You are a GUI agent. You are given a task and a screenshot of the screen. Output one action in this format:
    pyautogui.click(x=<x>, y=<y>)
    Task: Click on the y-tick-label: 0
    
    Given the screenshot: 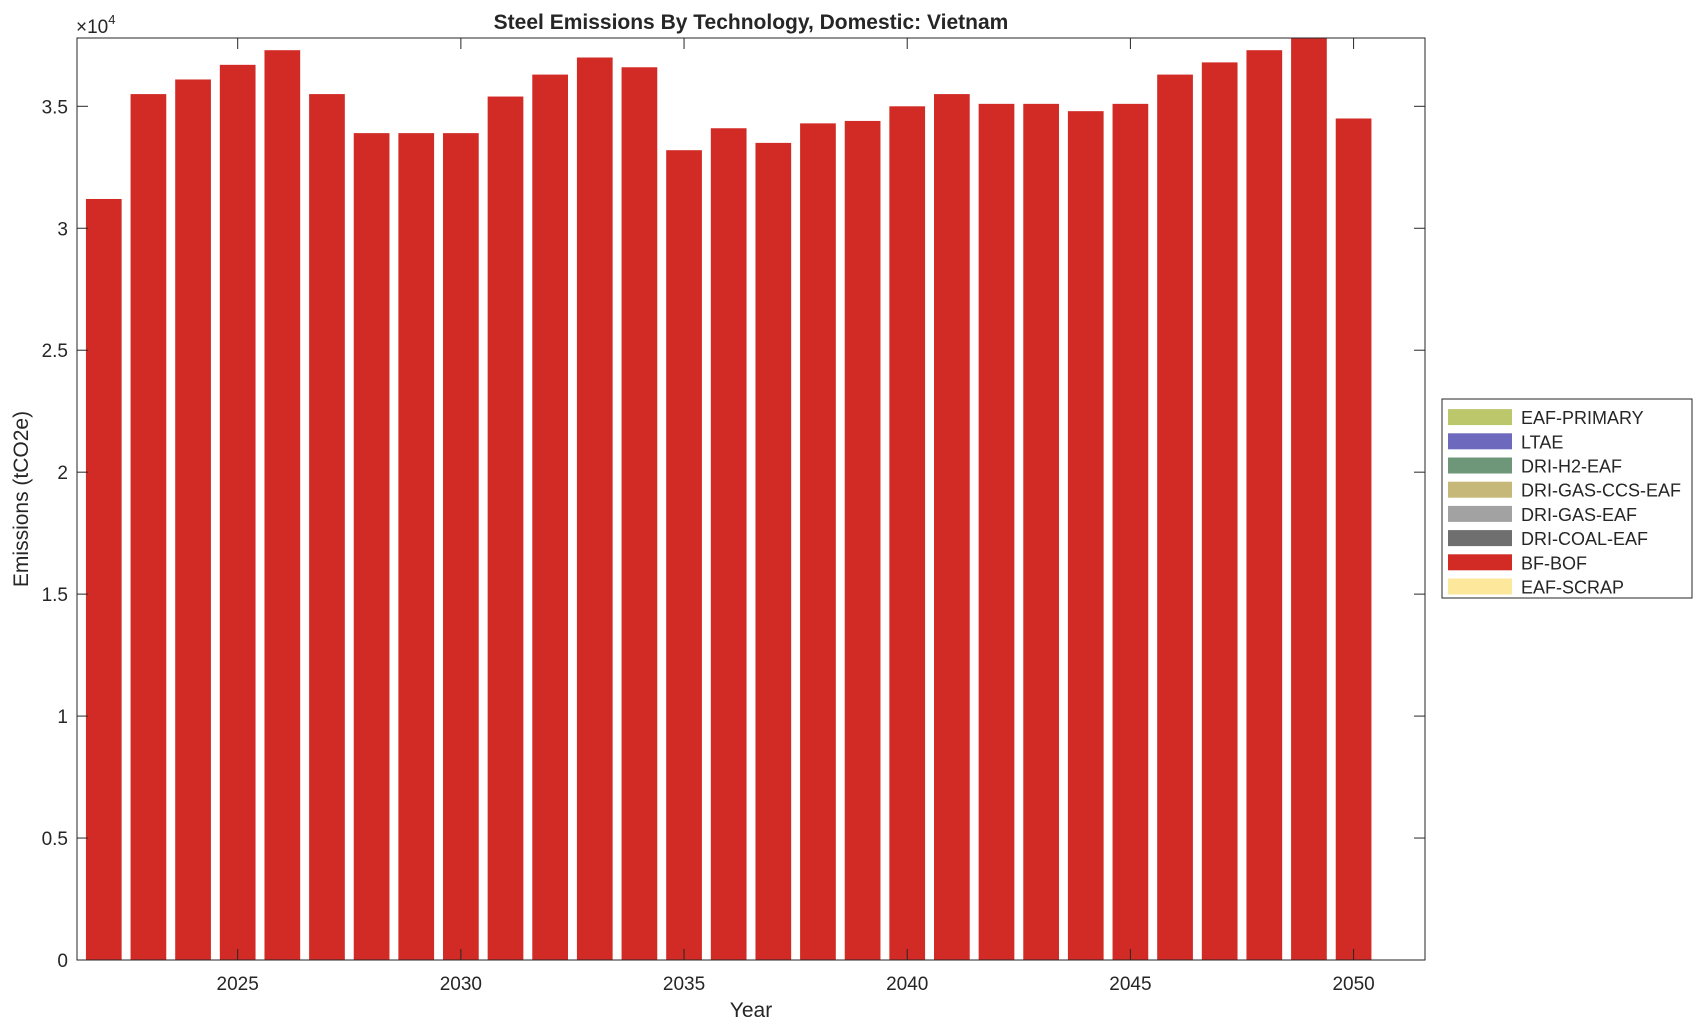 What is the action you would take?
    pyautogui.click(x=62, y=961)
    